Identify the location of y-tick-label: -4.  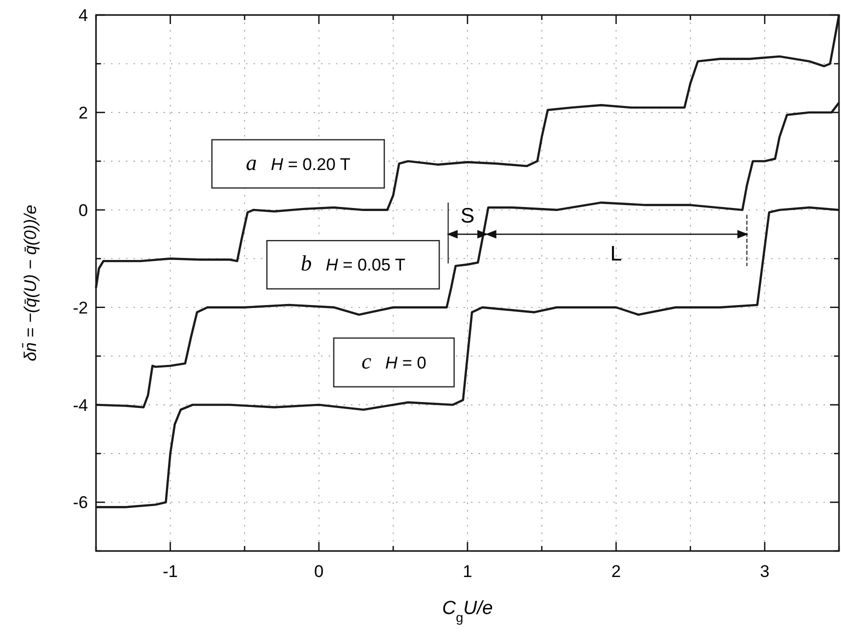
(80, 405).